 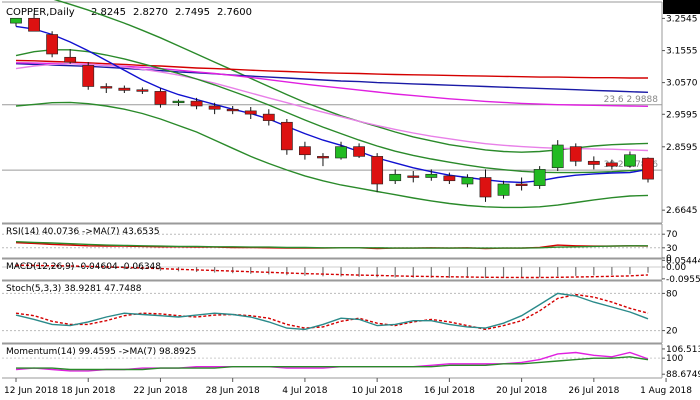 What do you see at coordinates (449, 391) in the screenshot?
I see `x-tick-label: 16 Jul 2018` at bounding box center [449, 391].